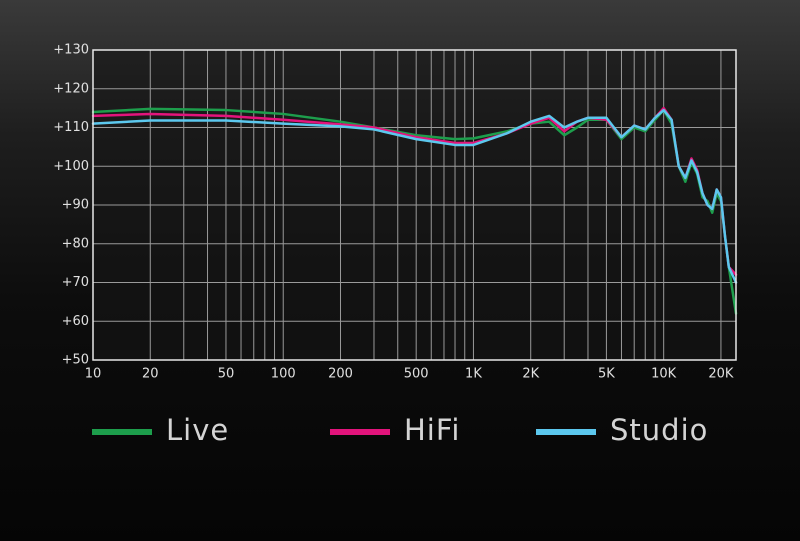  What do you see at coordinates (340, 374) in the screenshot?
I see `x-tick-label: 200` at bounding box center [340, 374].